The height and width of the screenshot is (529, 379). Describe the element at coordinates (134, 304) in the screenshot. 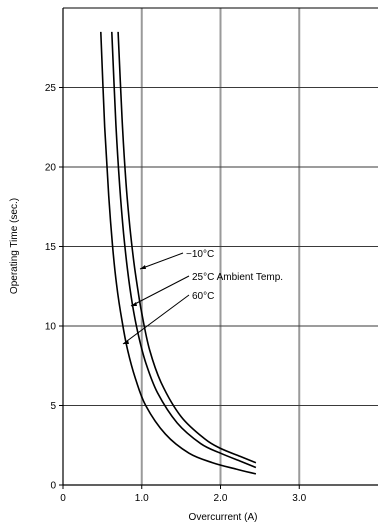

I see `annotation-25c-arrowhead` at that location.